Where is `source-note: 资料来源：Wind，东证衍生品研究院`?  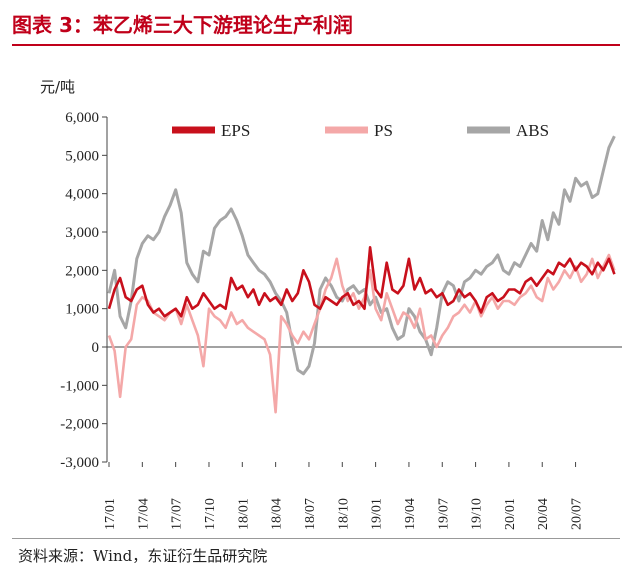
source-note: 资料来源：Wind，东证衍生品研究院 is located at coordinates (143, 556).